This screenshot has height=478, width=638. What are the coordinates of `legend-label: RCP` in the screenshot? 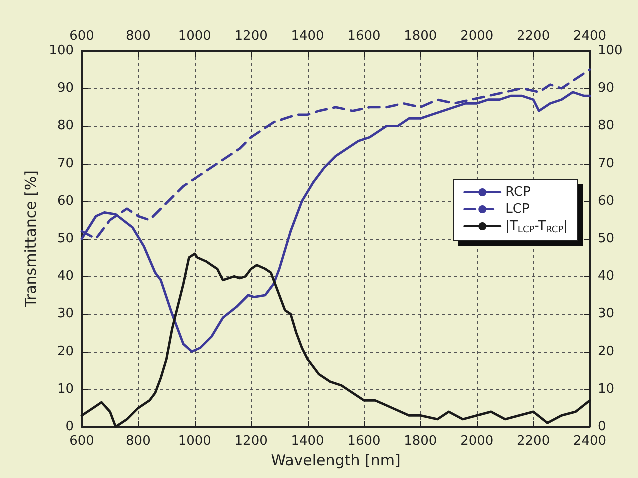 It's located at (519, 192).